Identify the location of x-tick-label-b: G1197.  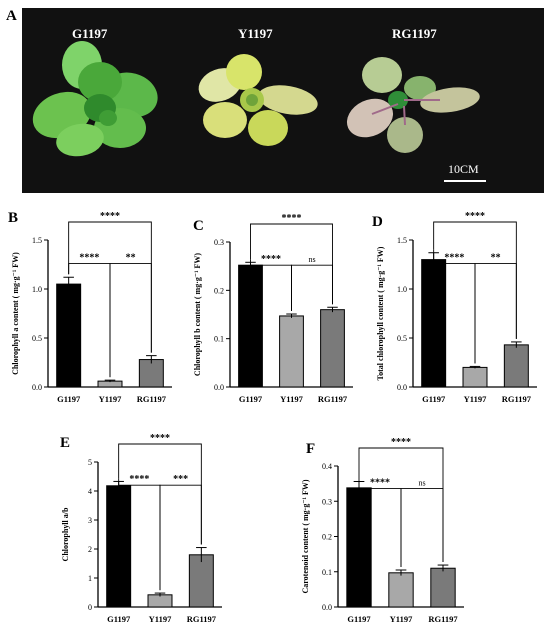
(69, 399).